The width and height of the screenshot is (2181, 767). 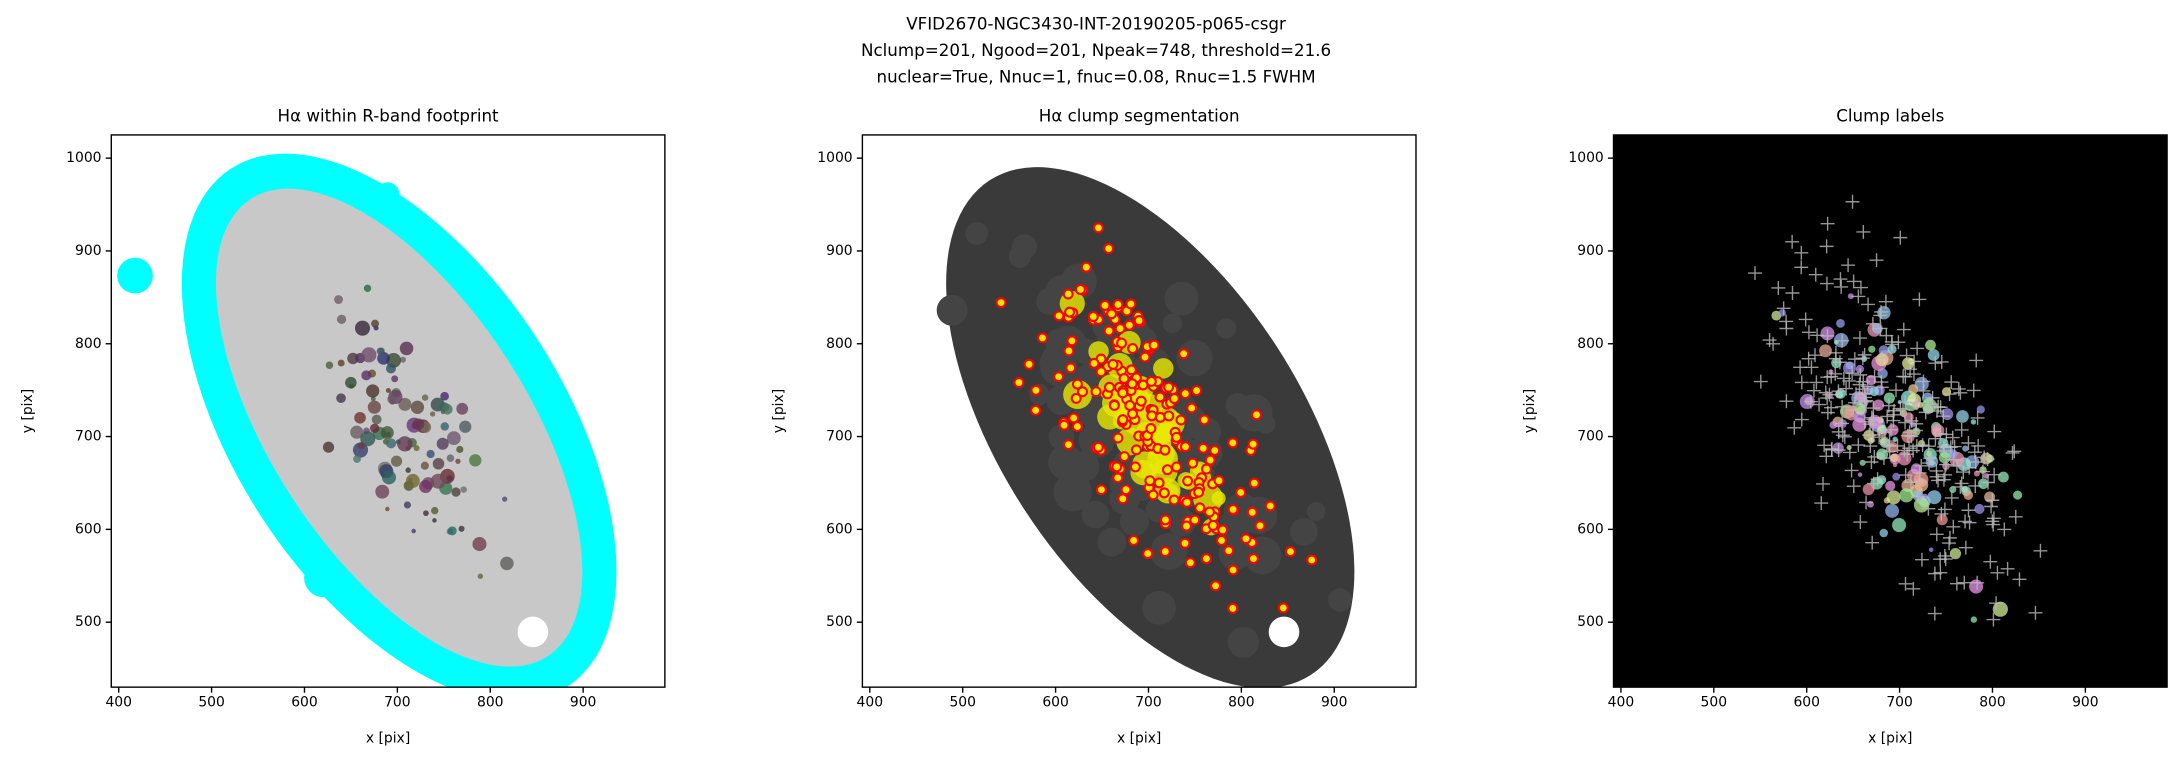 I want to click on x-tick-label: 400, so click(x=1621, y=702).